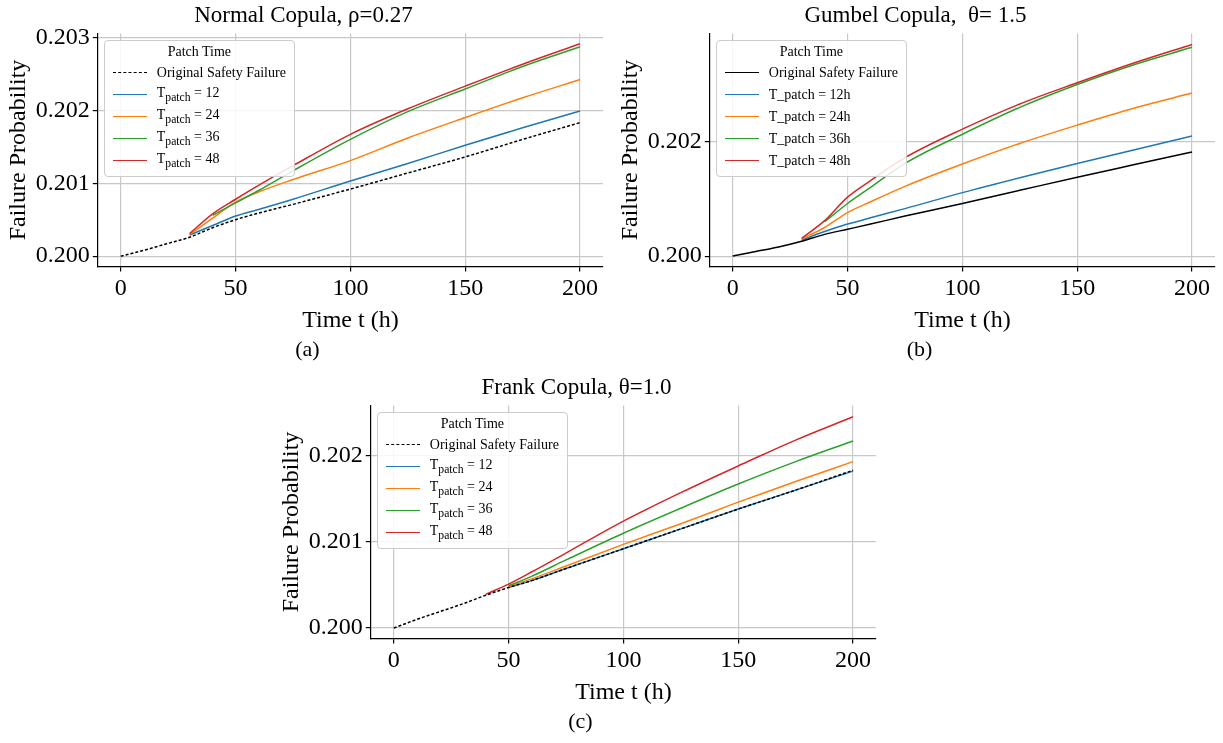  I want to click on y-tick-label: 0.203, so click(62, 35).